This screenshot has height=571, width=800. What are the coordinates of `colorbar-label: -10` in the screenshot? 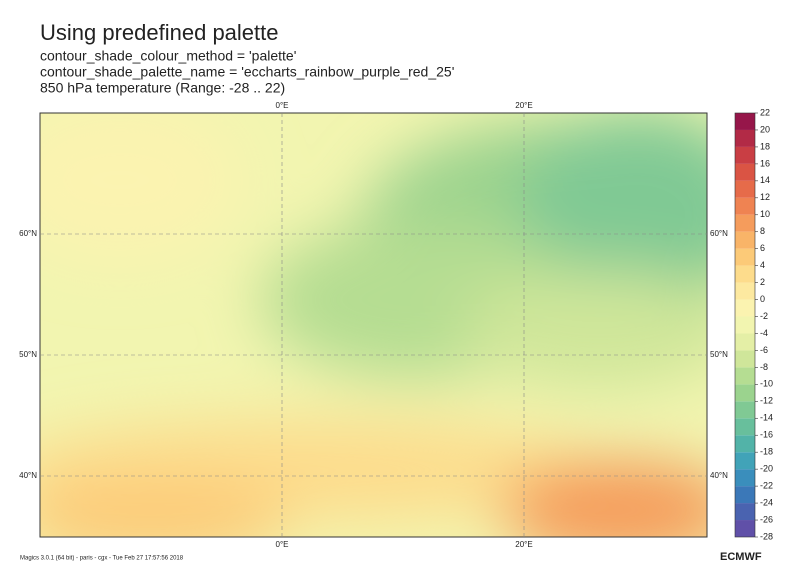 It's located at (766, 384).